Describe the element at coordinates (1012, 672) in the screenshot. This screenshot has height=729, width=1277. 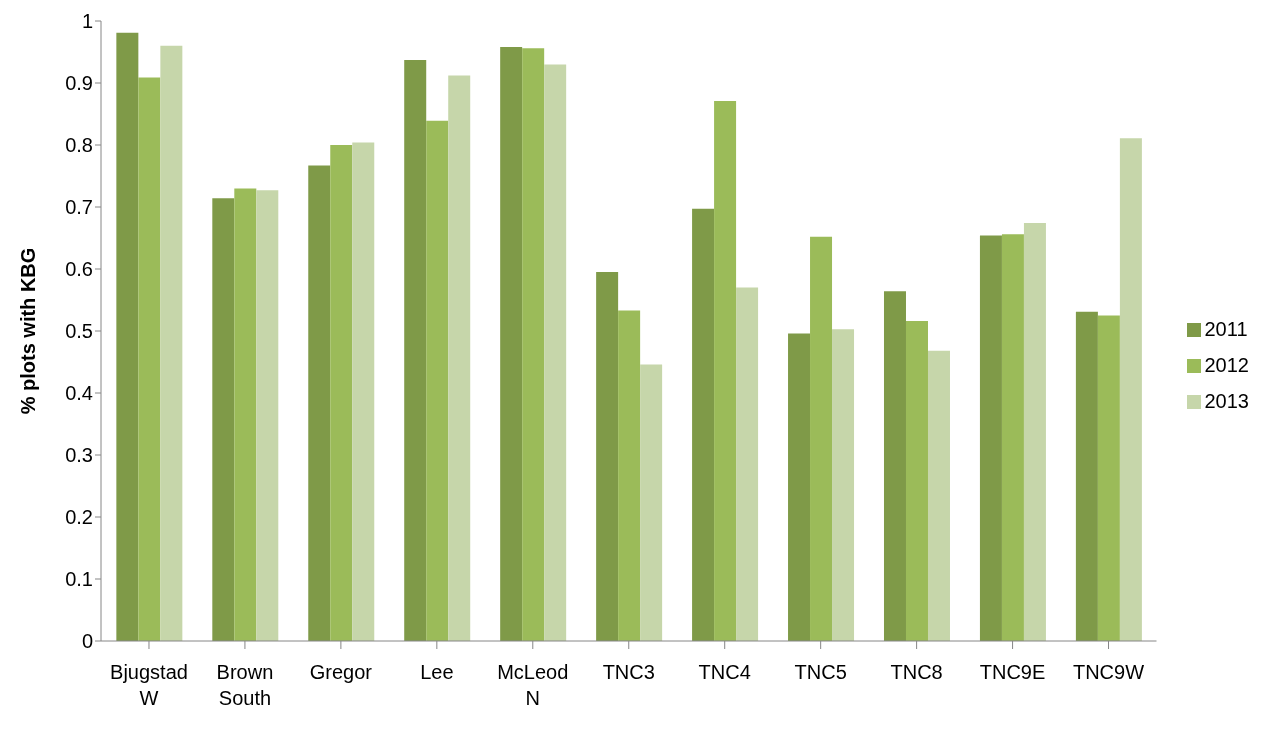
I see `x-tick-label: TNC9E` at that location.